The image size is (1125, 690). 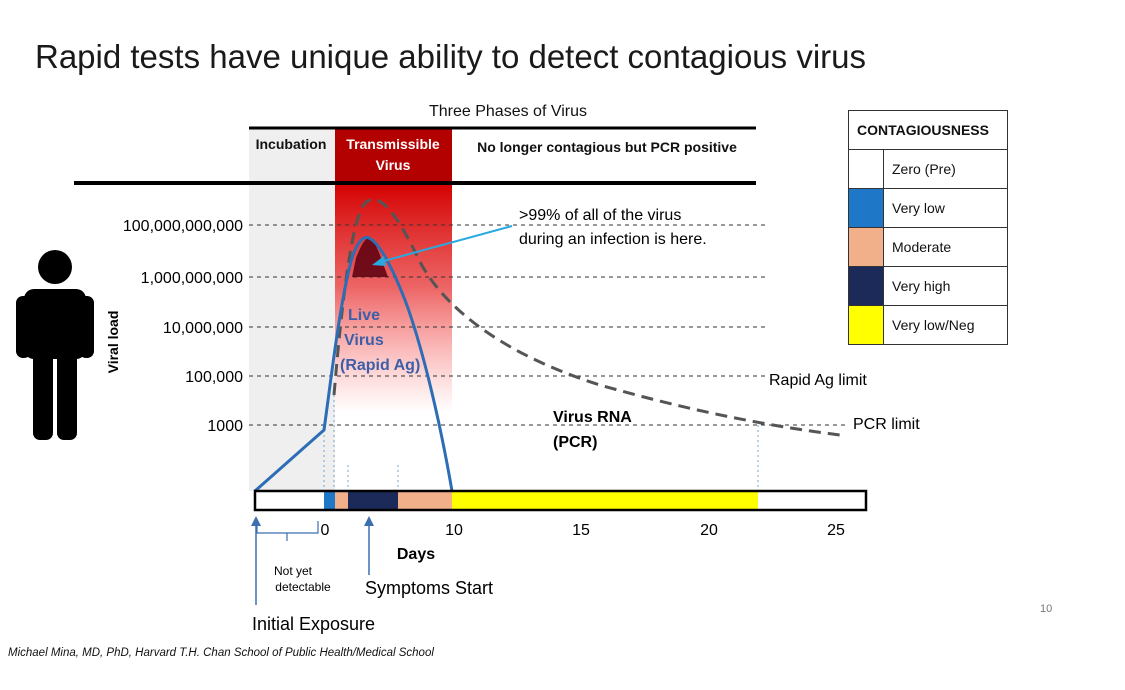 What do you see at coordinates (454, 530) in the screenshot?
I see `x-tick-label: 10` at bounding box center [454, 530].